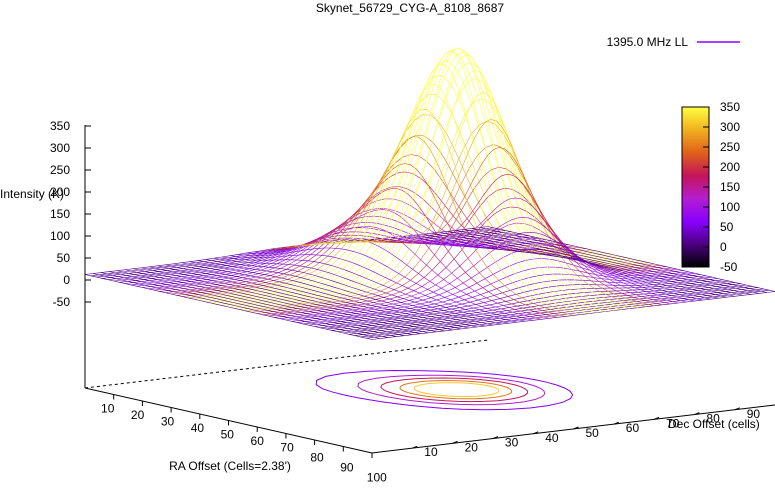 This screenshot has height=488, width=775. I want to click on colorbar-tick-label: 250, so click(730, 147).